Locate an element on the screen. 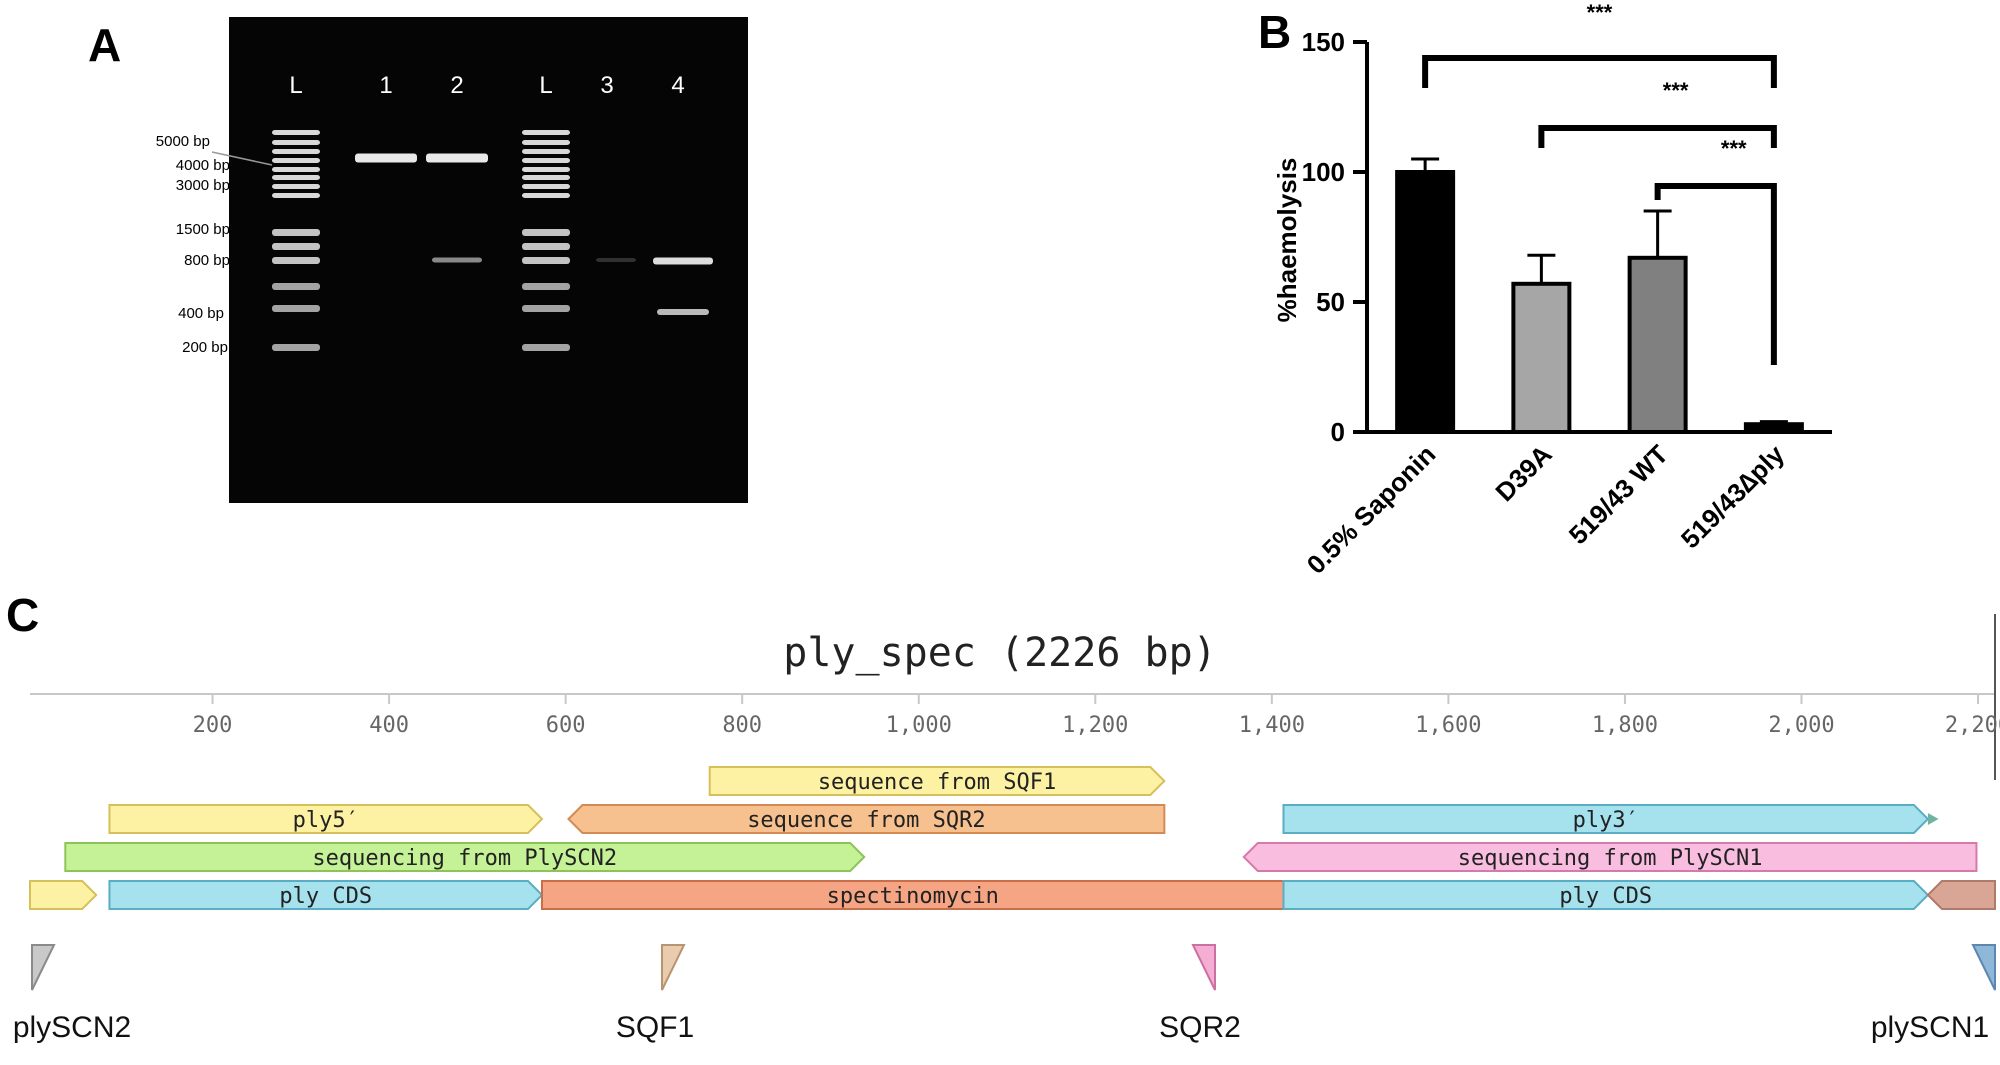 Image resolution: width=2000 pixels, height=1065 pixels. ruler-tick-label: 1,600 is located at coordinates (1448, 725).